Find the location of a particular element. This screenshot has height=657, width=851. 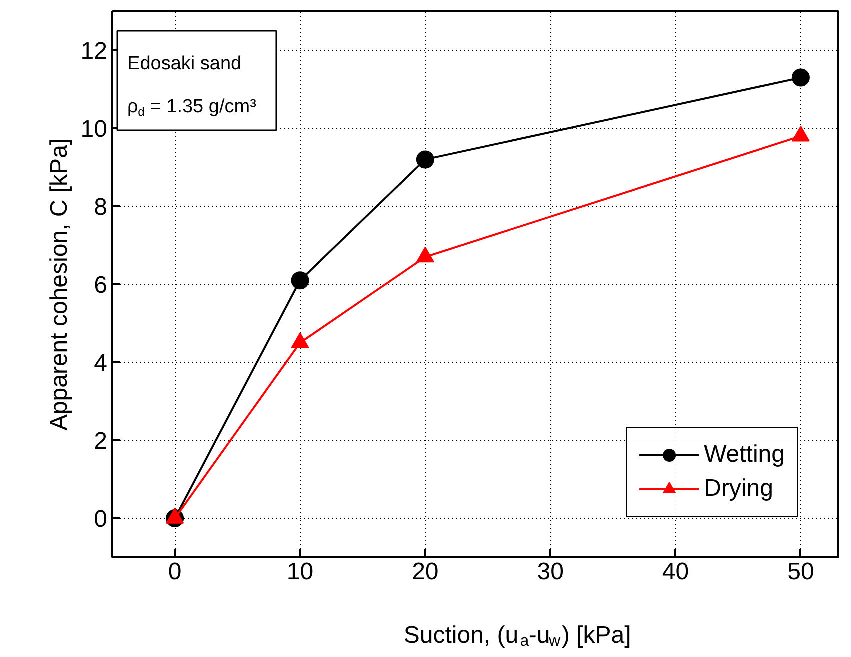

legend-label: Wetting is located at coordinates (744, 455).